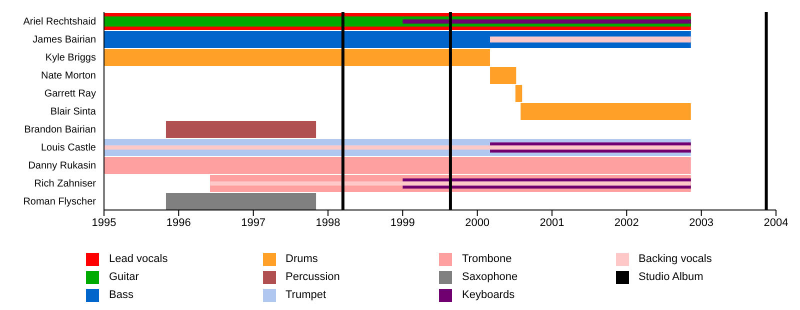  Describe the element at coordinates (671, 277) in the screenshot. I see `legend-label: Studio Album` at that location.